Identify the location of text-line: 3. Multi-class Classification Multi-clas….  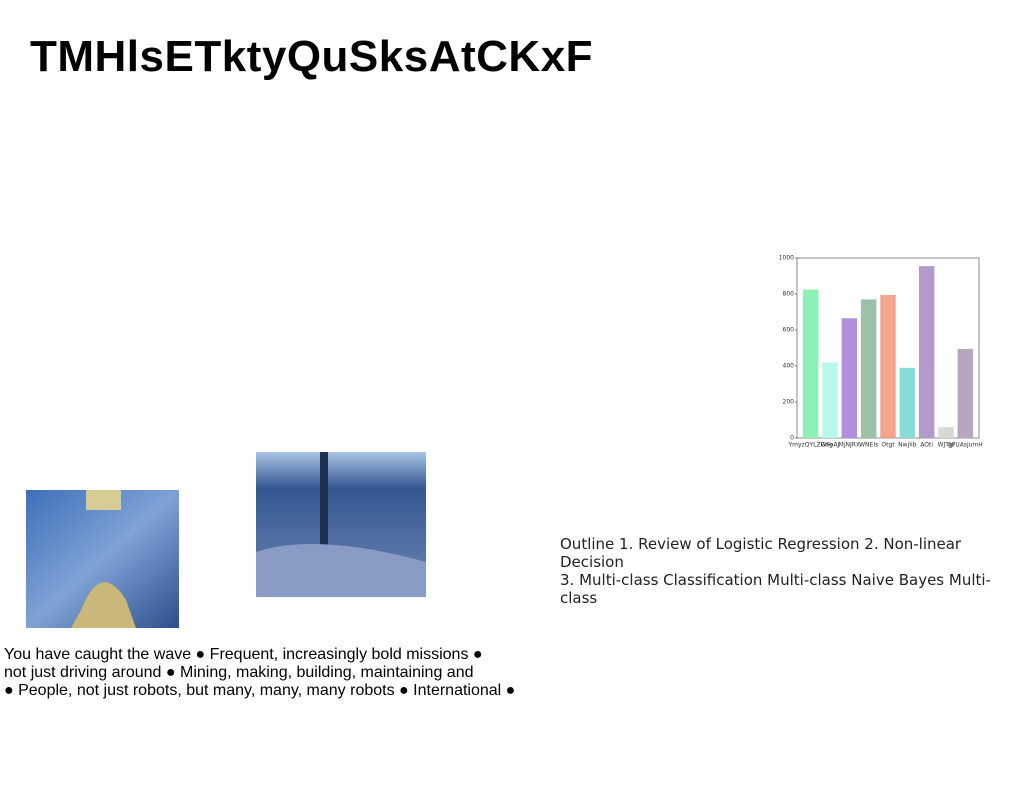
(775, 589).